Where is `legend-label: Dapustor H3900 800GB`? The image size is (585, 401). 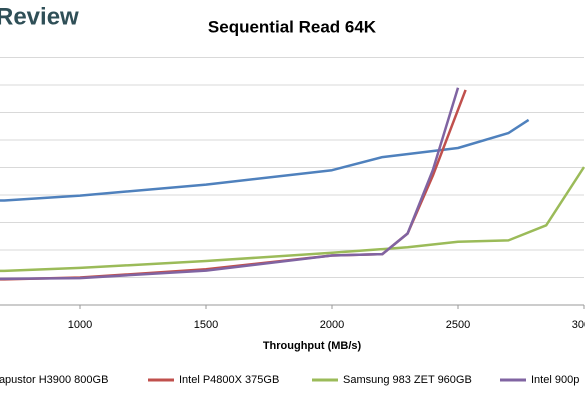 legend-label: Dapustor H3900 800GB is located at coordinates (54, 380).